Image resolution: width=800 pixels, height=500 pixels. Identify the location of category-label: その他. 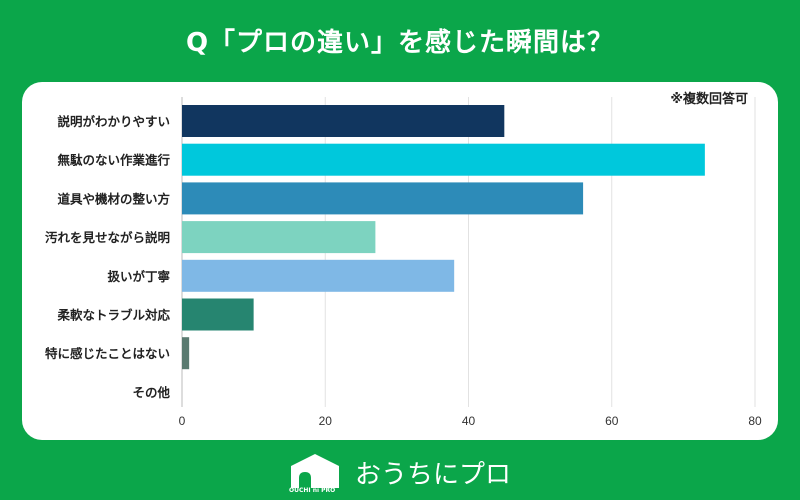
(151, 392).